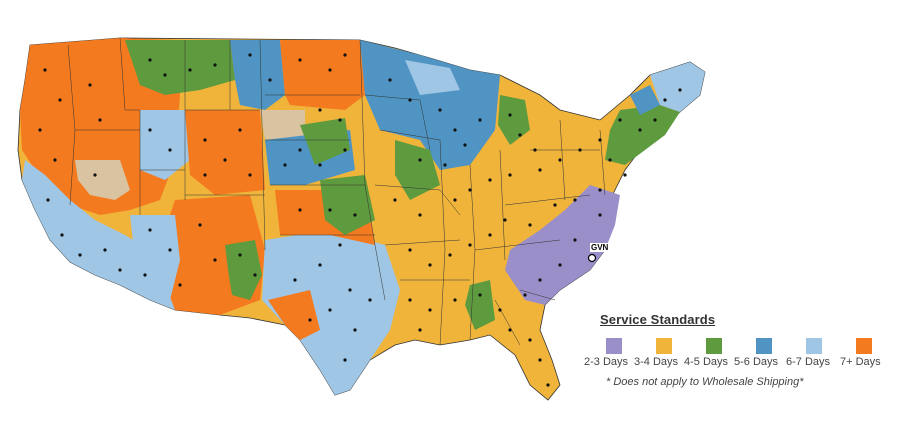 This screenshot has height=439, width=900. What do you see at coordinates (243, 270) in the screenshot?
I see `region-4to5-newmexico` at bounding box center [243, 270].